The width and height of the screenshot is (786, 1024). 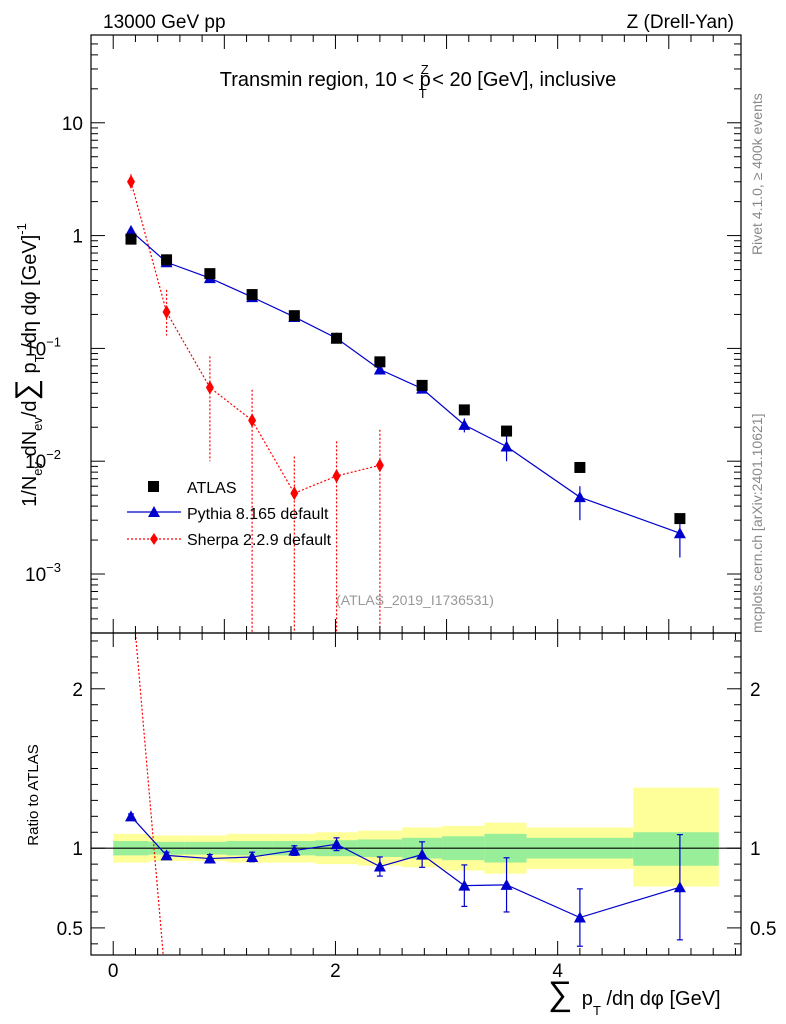 I want to click on ratio-x-tick-label: 0, so click(x=113, y=971).